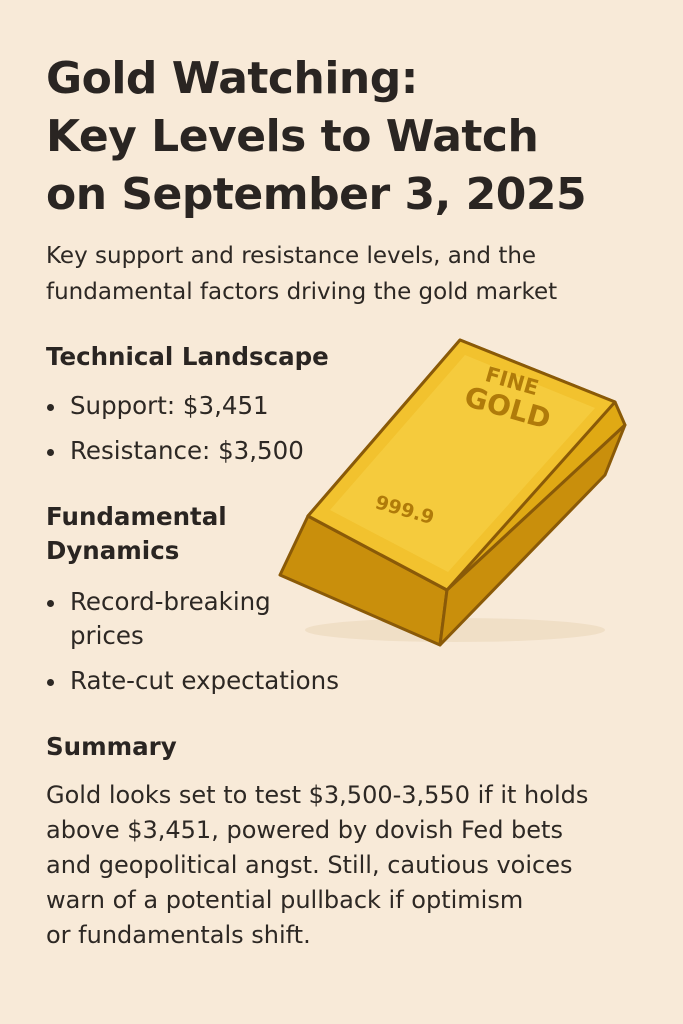 Image resolution: width=683 pixels, height=1024 pixels. I want to click on title-line-2: Key Levels to Watch, so click(292, 136).